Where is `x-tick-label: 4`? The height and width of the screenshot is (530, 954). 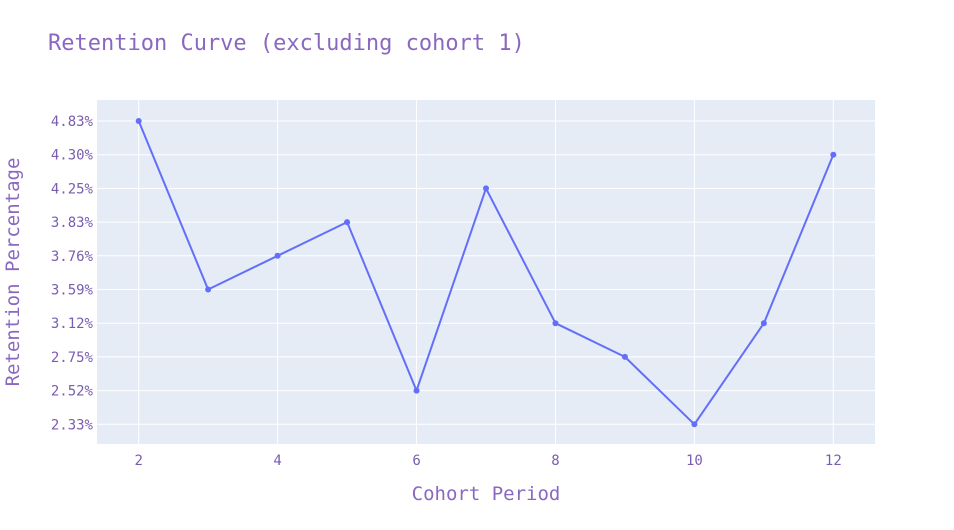 x-tick-label: 4 is located at coordinates (277, 461).